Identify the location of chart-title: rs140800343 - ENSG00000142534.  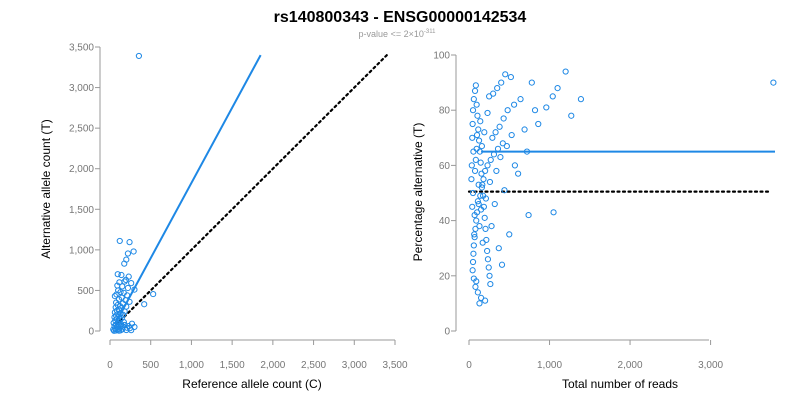
(400, 17).